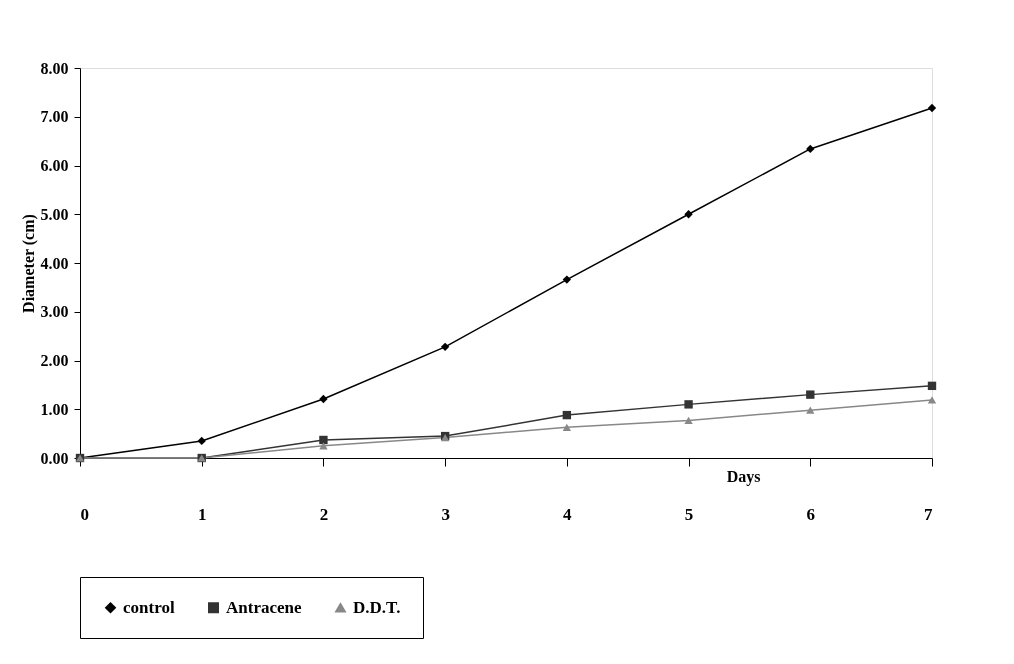 The height and width of the screenshot is (664, 1014). I want to click on legend-label: D.D.T., so click(377, 607).